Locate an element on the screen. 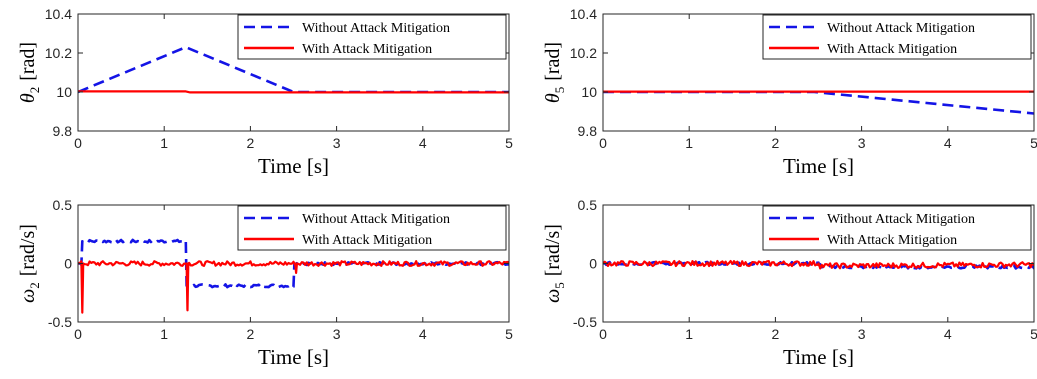  series-line-without-mitigation is located at coordinates (818, 102).